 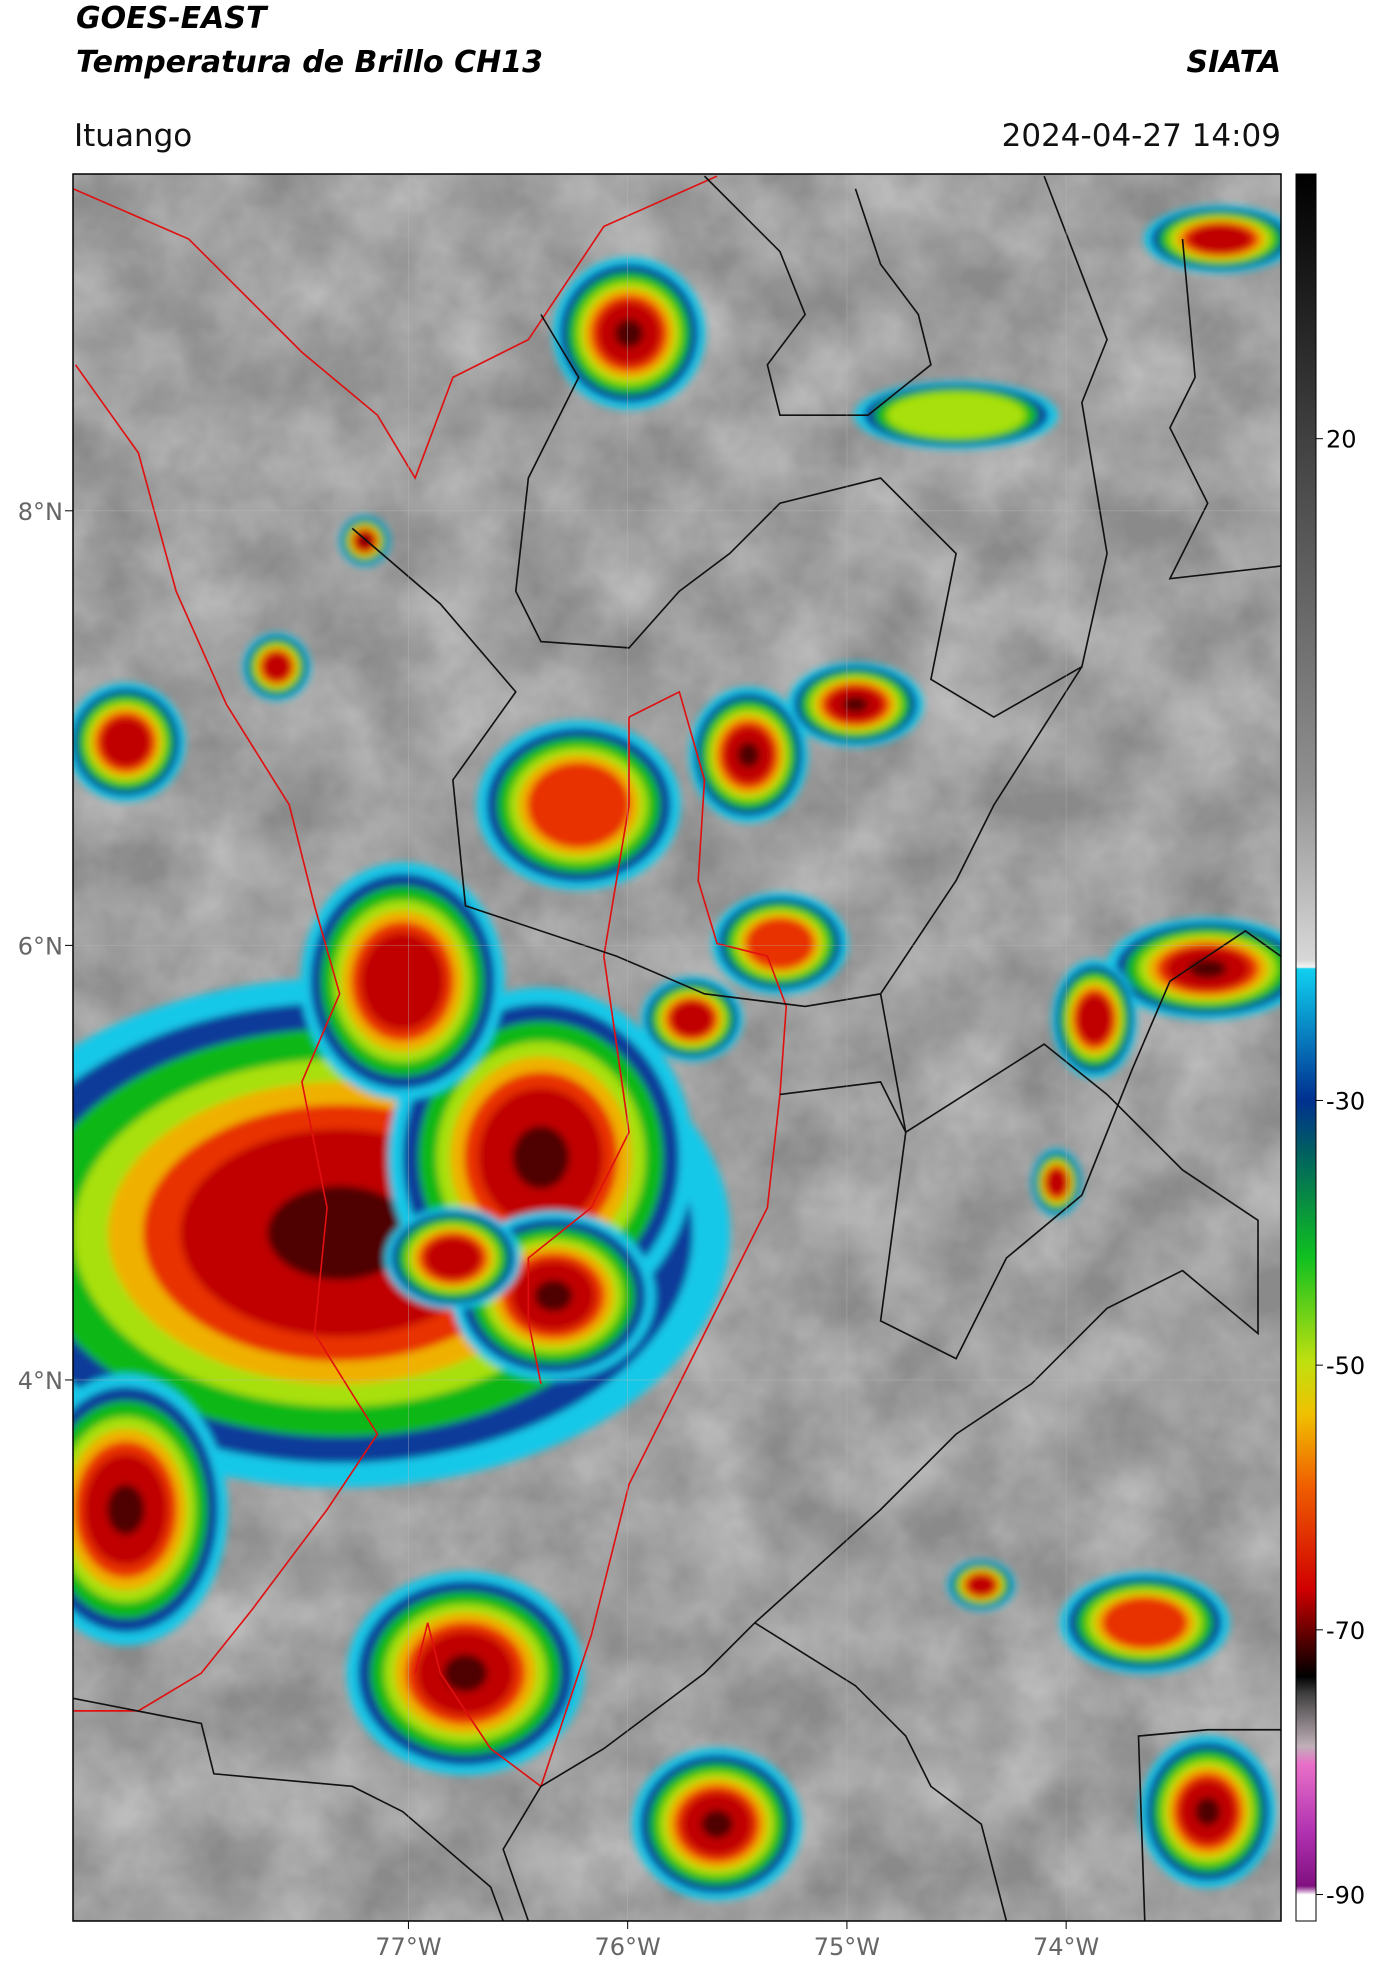 What do you see at coordinates (1345, 1896) in the screenshot?
I see `colorbar-tick-label: -90` at bounding box center [1345, 1896].